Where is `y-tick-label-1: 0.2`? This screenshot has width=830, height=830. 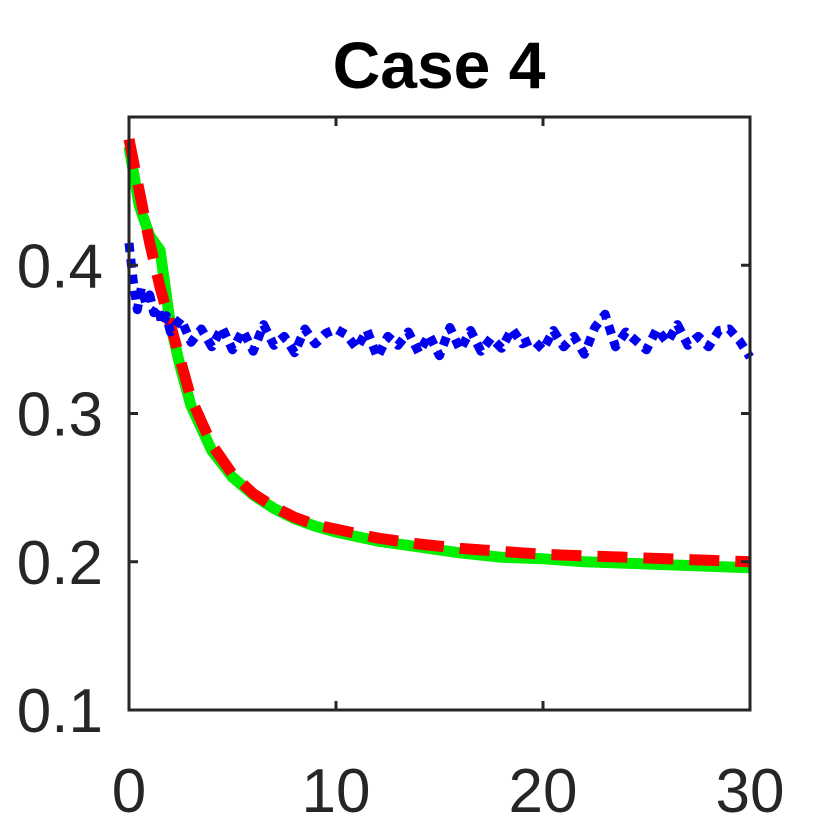
y-tick-label-1: 0.2 is located at coordinates (60, 563).